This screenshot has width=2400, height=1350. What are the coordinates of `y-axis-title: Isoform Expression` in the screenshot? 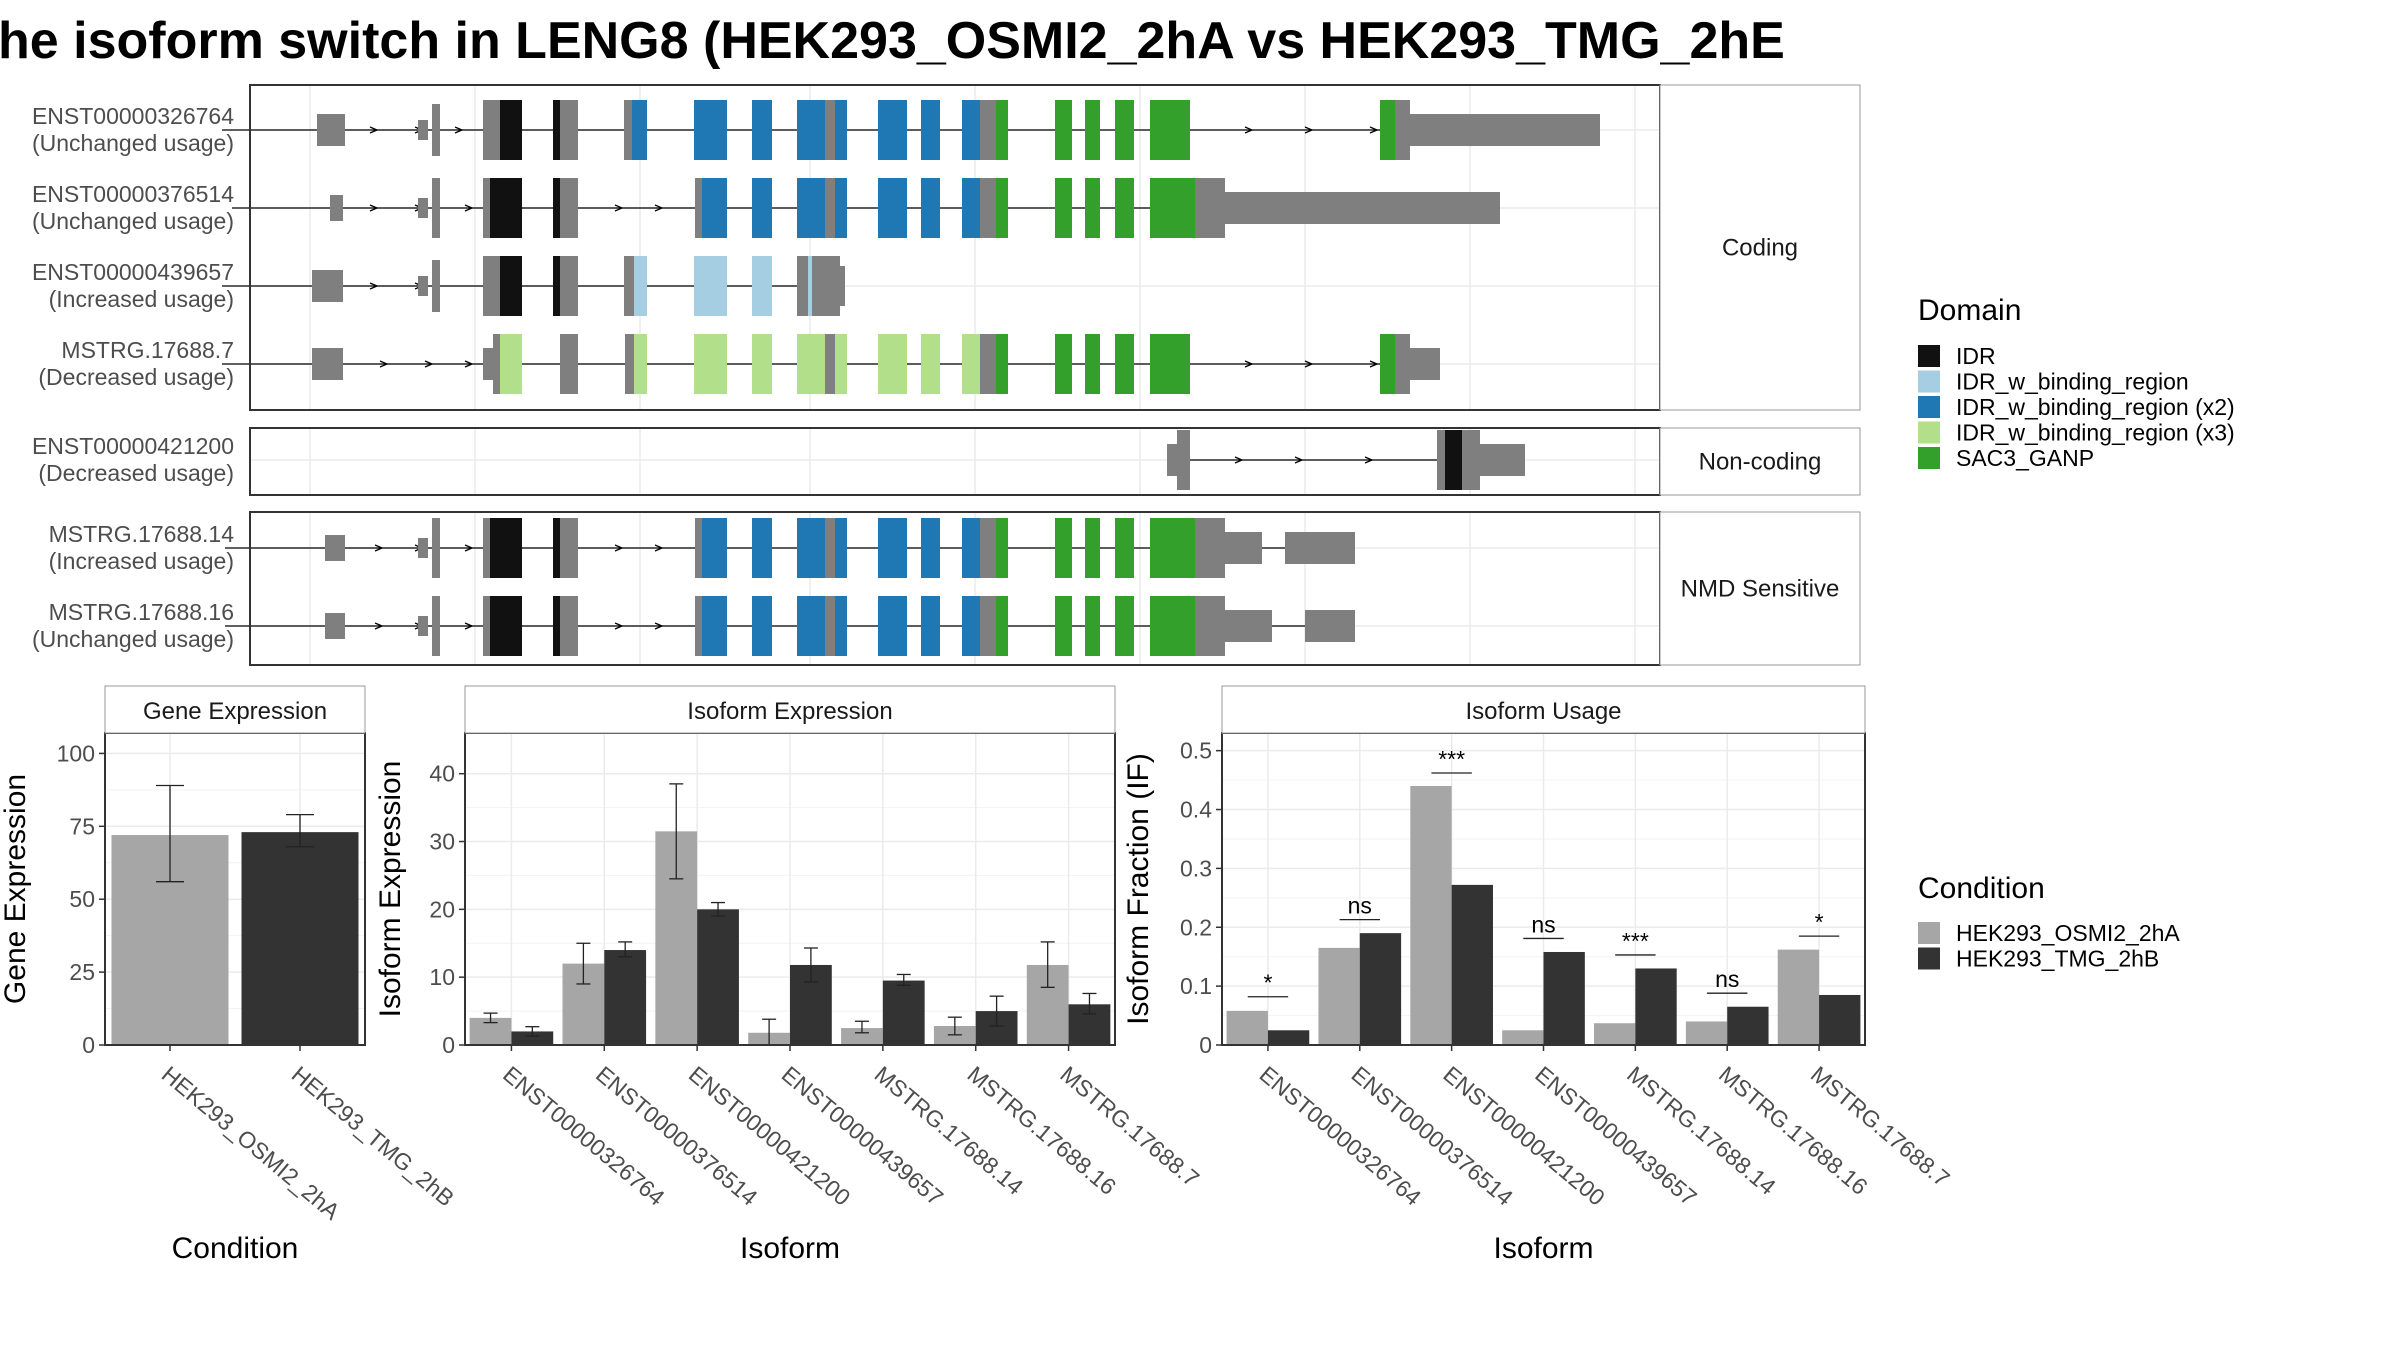 It's located at (390, 889).